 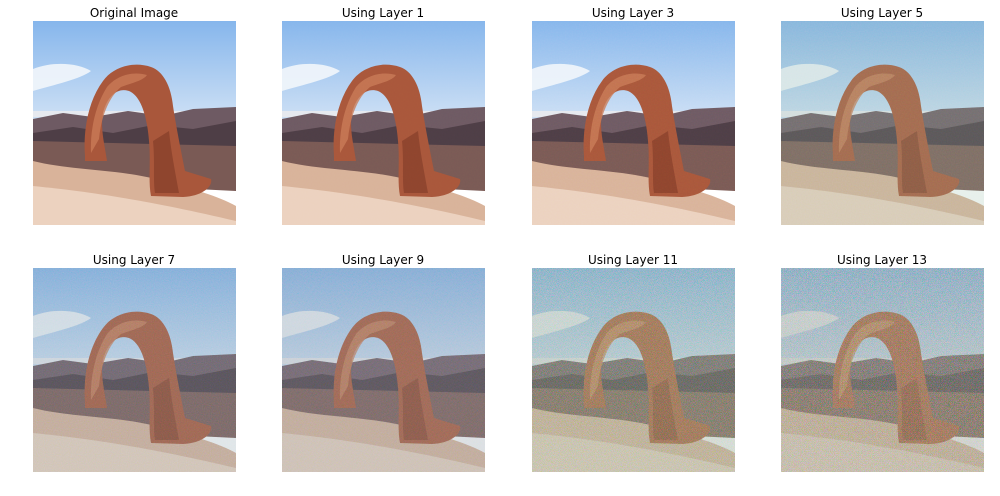 I want to click on panel-title-layer-9: Using Layer 9, so click(x=383, y=260).